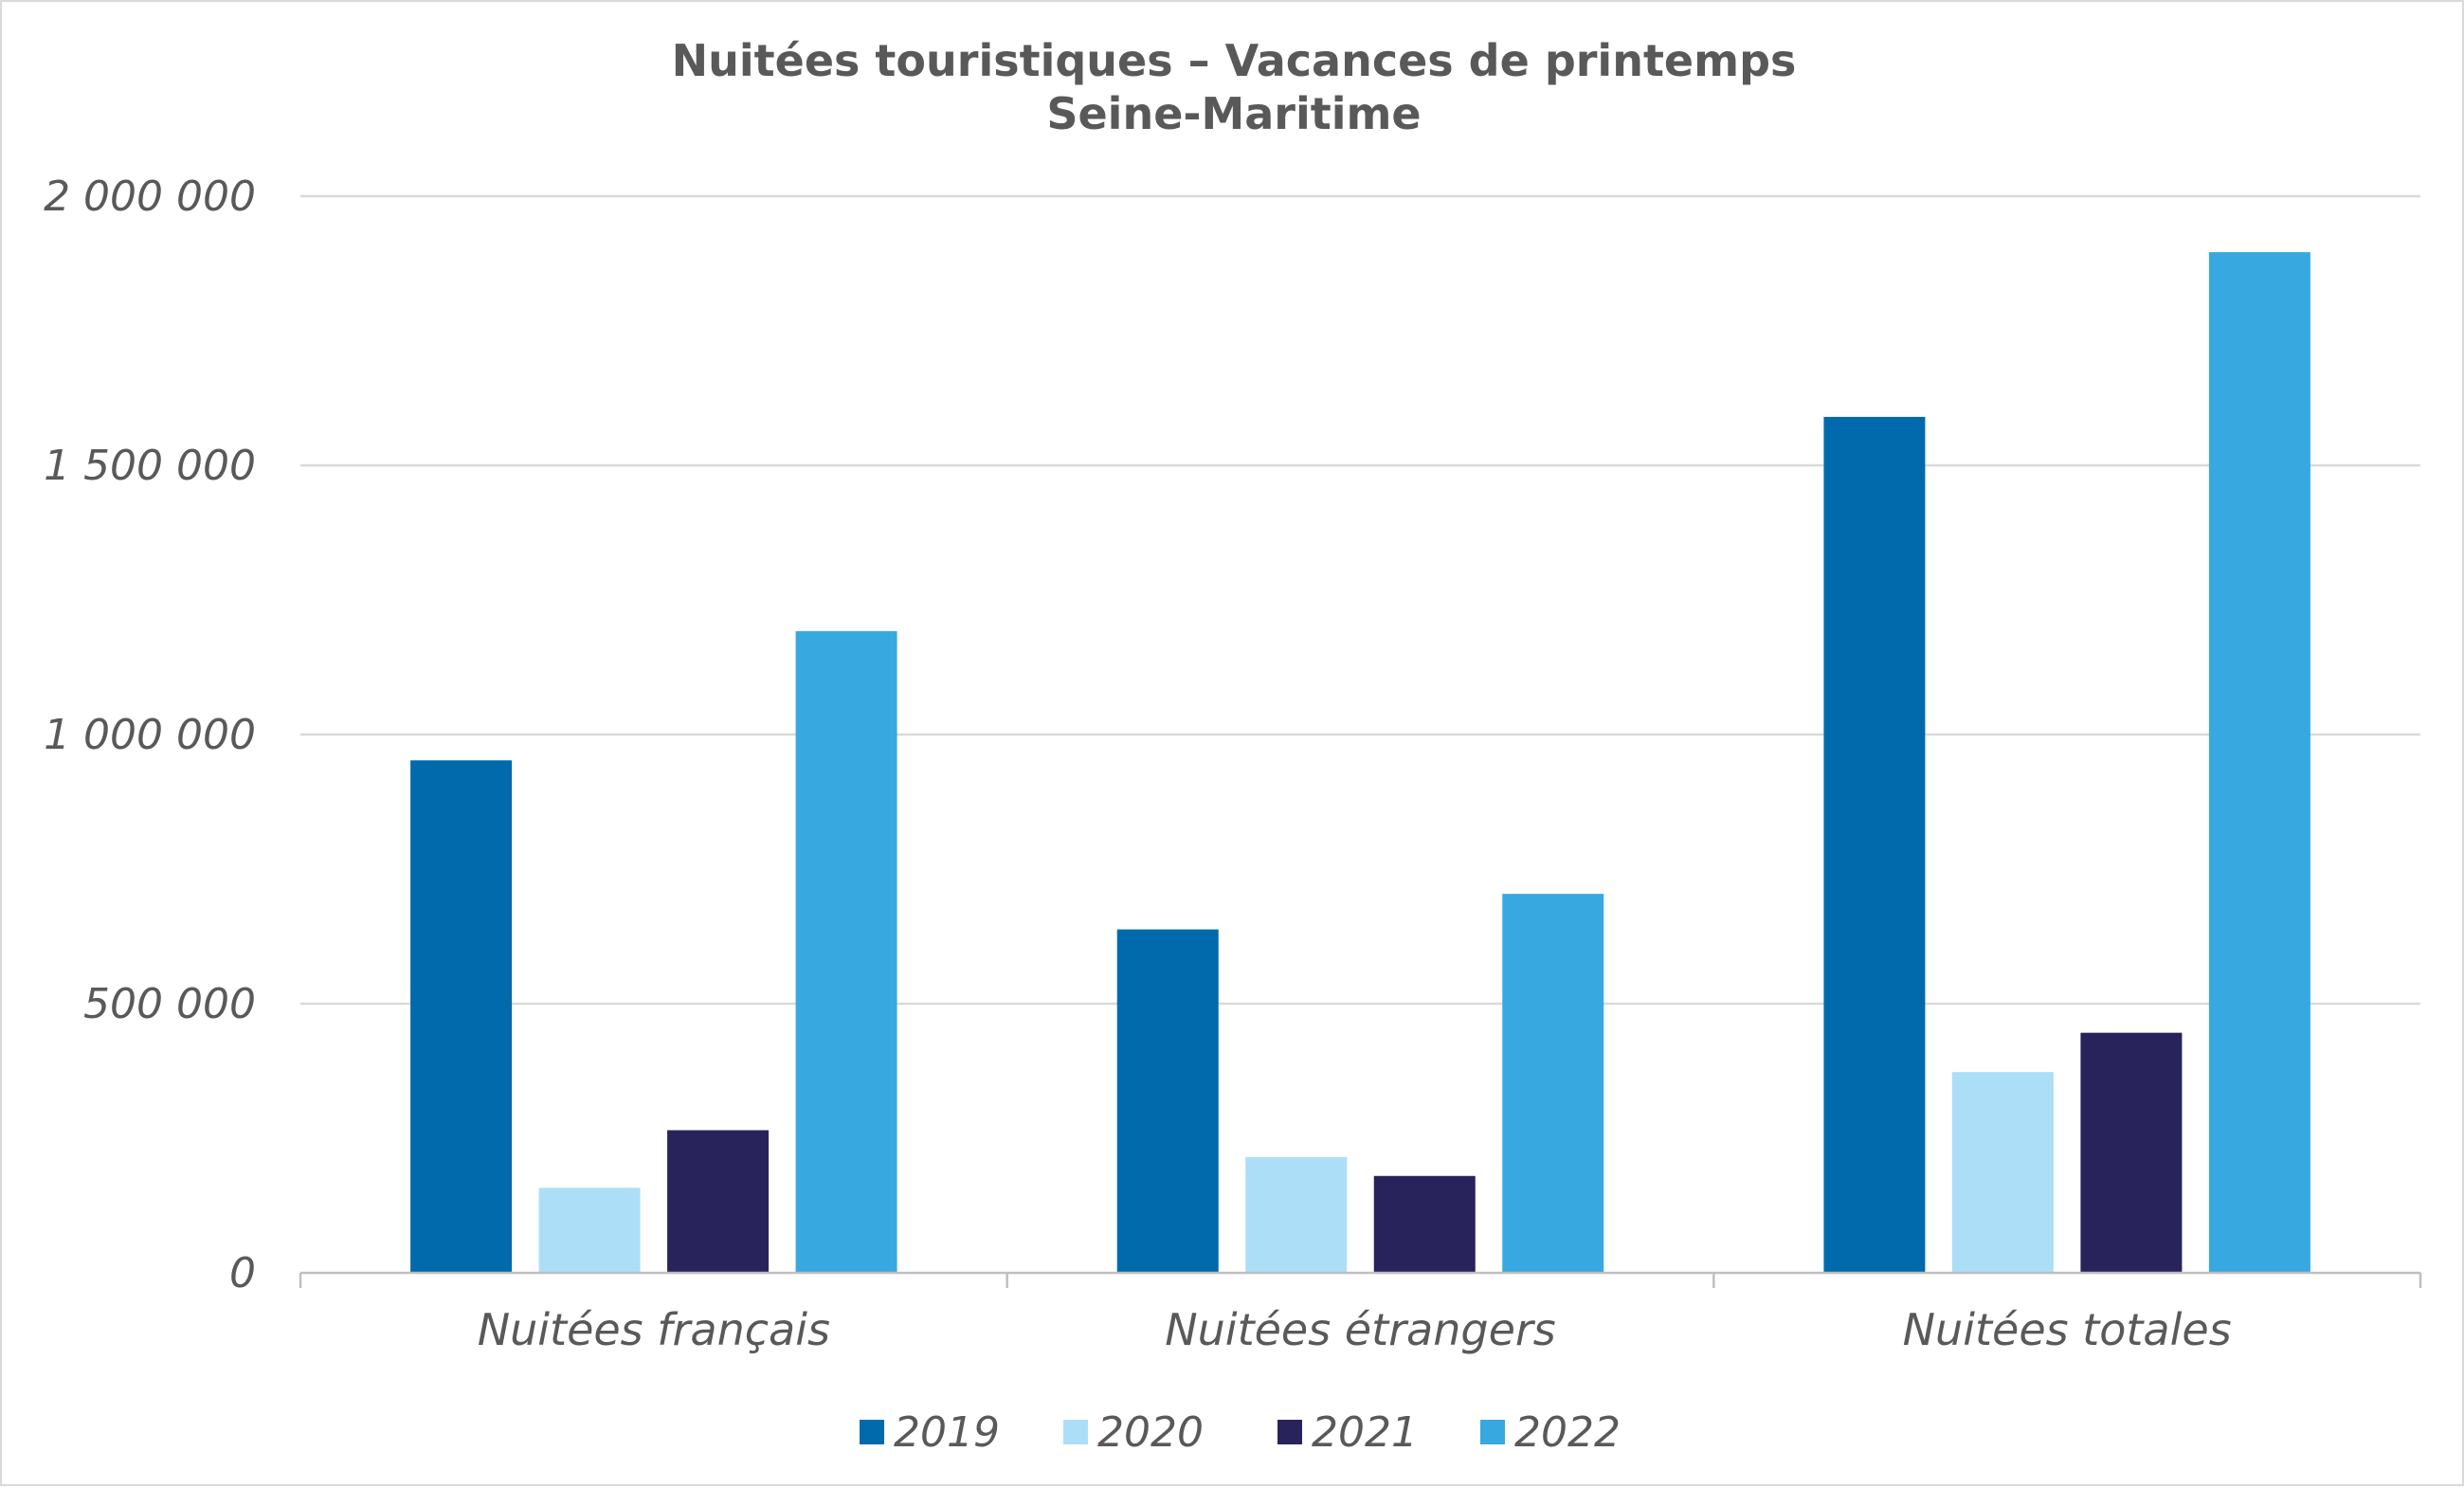 Image resolution: width=2464 pixels, height=1488 pixels. Describe the element at coordinates (654, 1330) in the screenshot. I see `x-category-label: Nuitées français` at that location.